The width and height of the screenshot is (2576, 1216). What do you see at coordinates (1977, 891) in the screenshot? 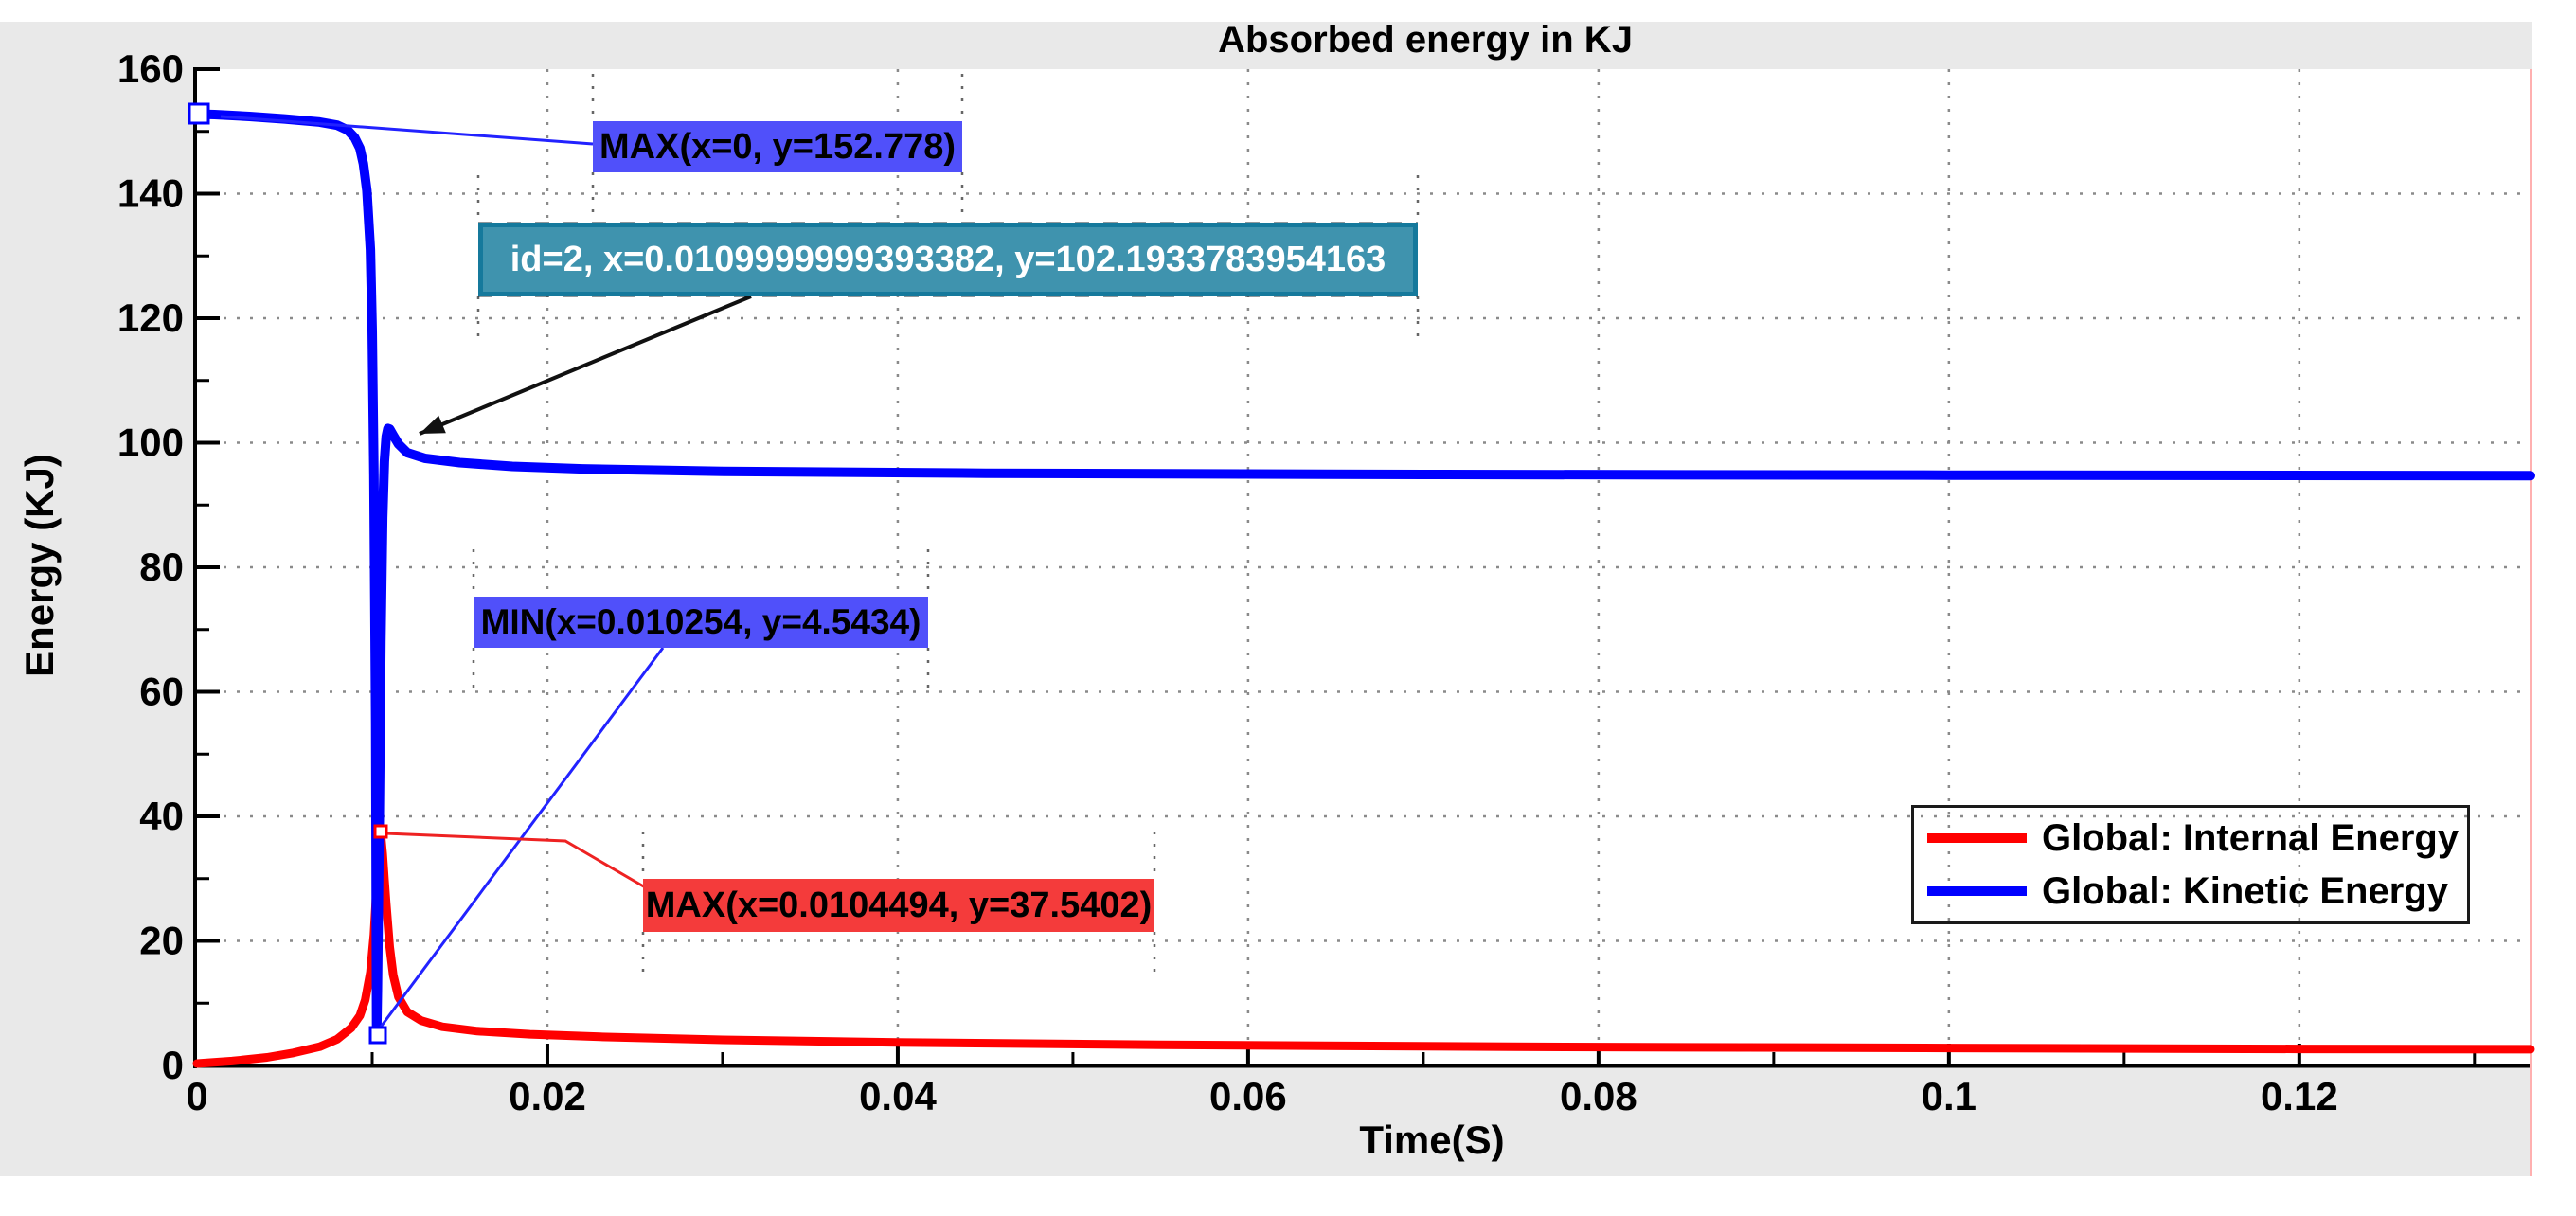
I see `legend-line-sample-kinetic` at bounding box center [1977, 891].